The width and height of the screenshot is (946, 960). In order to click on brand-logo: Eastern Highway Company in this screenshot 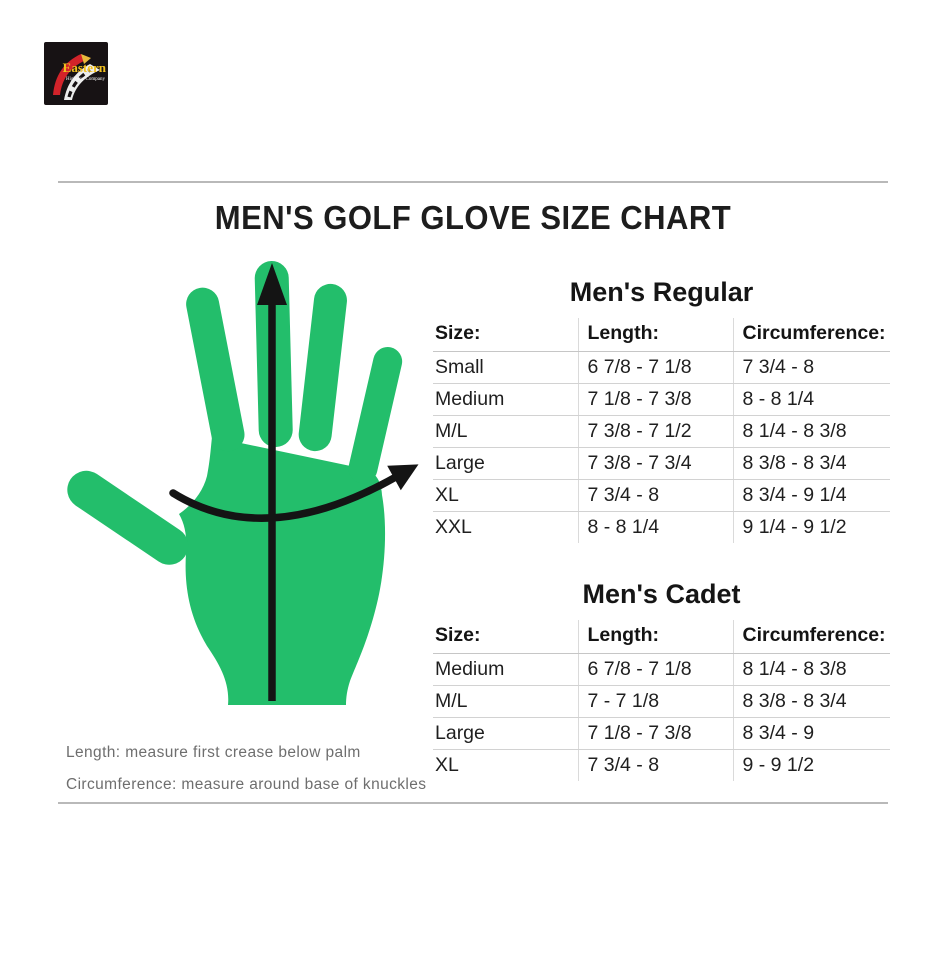, I will do `click(76, 73)`.